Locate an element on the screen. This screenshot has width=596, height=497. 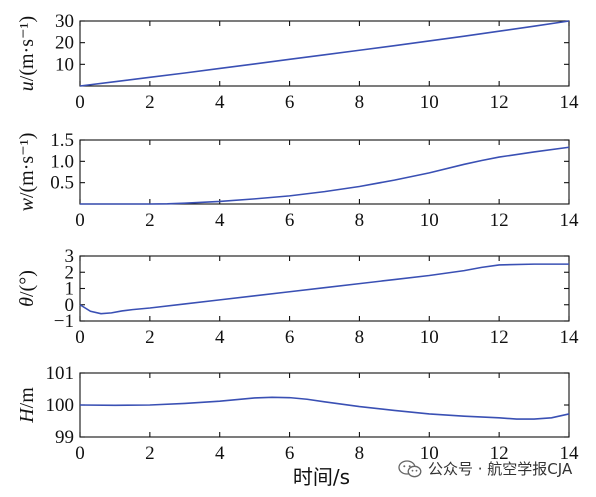
x-axis-label: 时间/s is located at coordinates (321, 477).